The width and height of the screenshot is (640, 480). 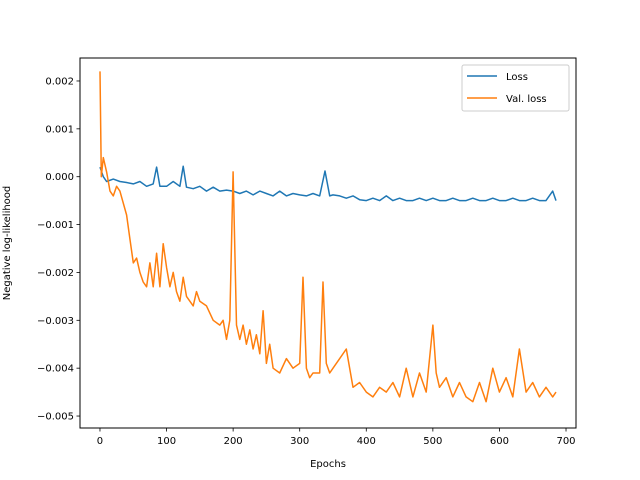 I want to click on legend-label-loss: Loss, so click(x=517, y=77).